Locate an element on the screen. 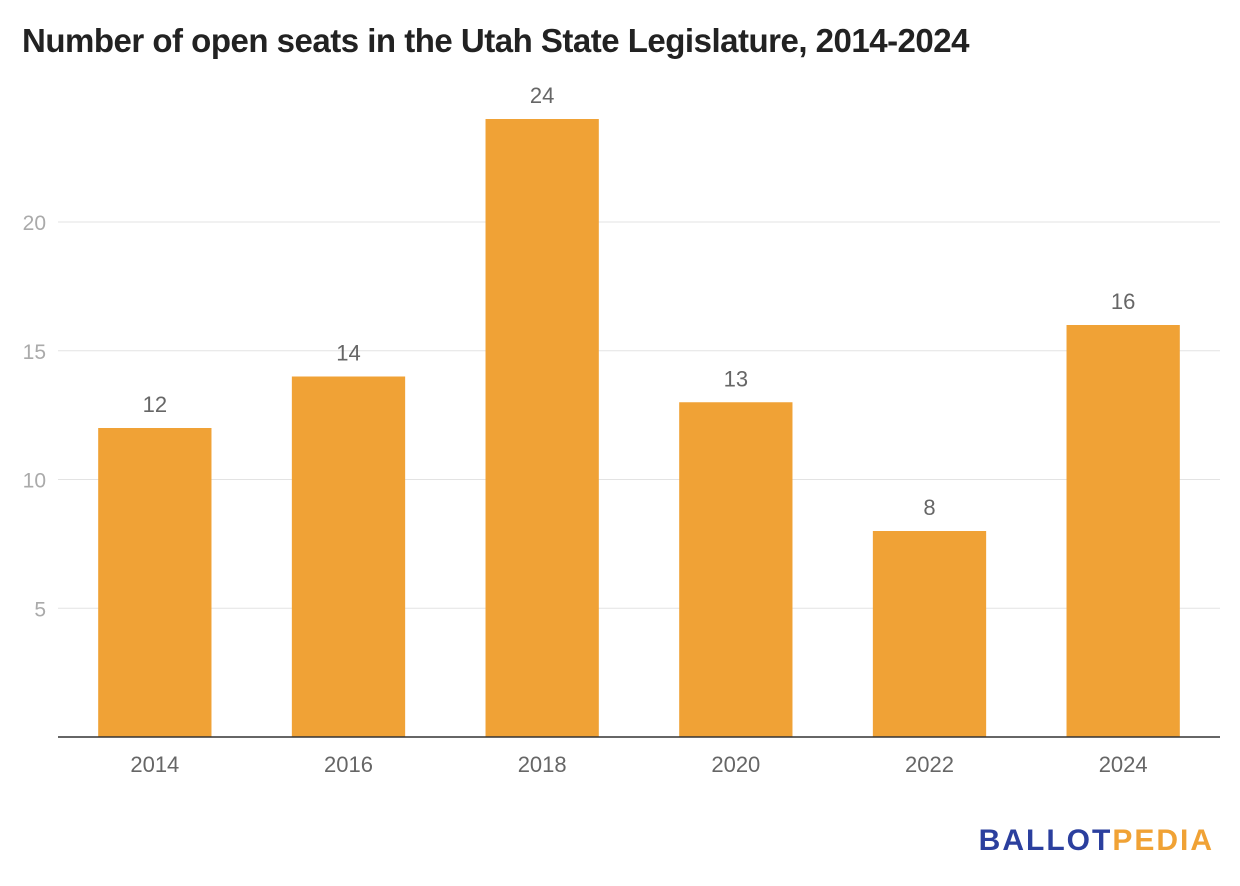 The image size is (1240, 886). y-axis-tick-labels: 5 10 15 20 is located at coordinates (34, 416).